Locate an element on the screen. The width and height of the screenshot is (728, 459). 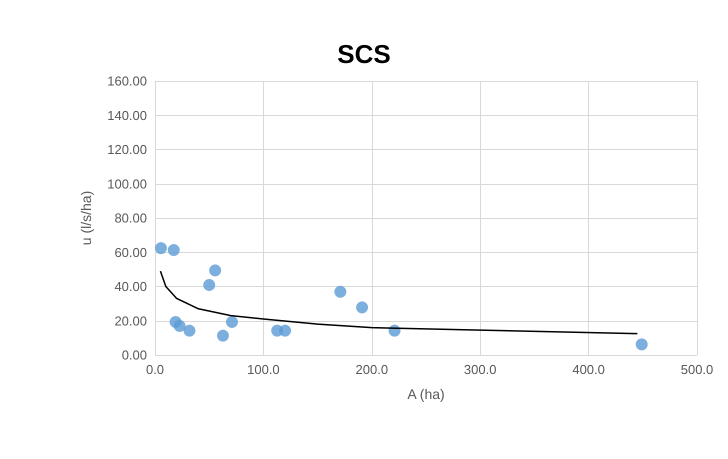
y-tick-label: 20.00 is located at coordinates (130, 320).